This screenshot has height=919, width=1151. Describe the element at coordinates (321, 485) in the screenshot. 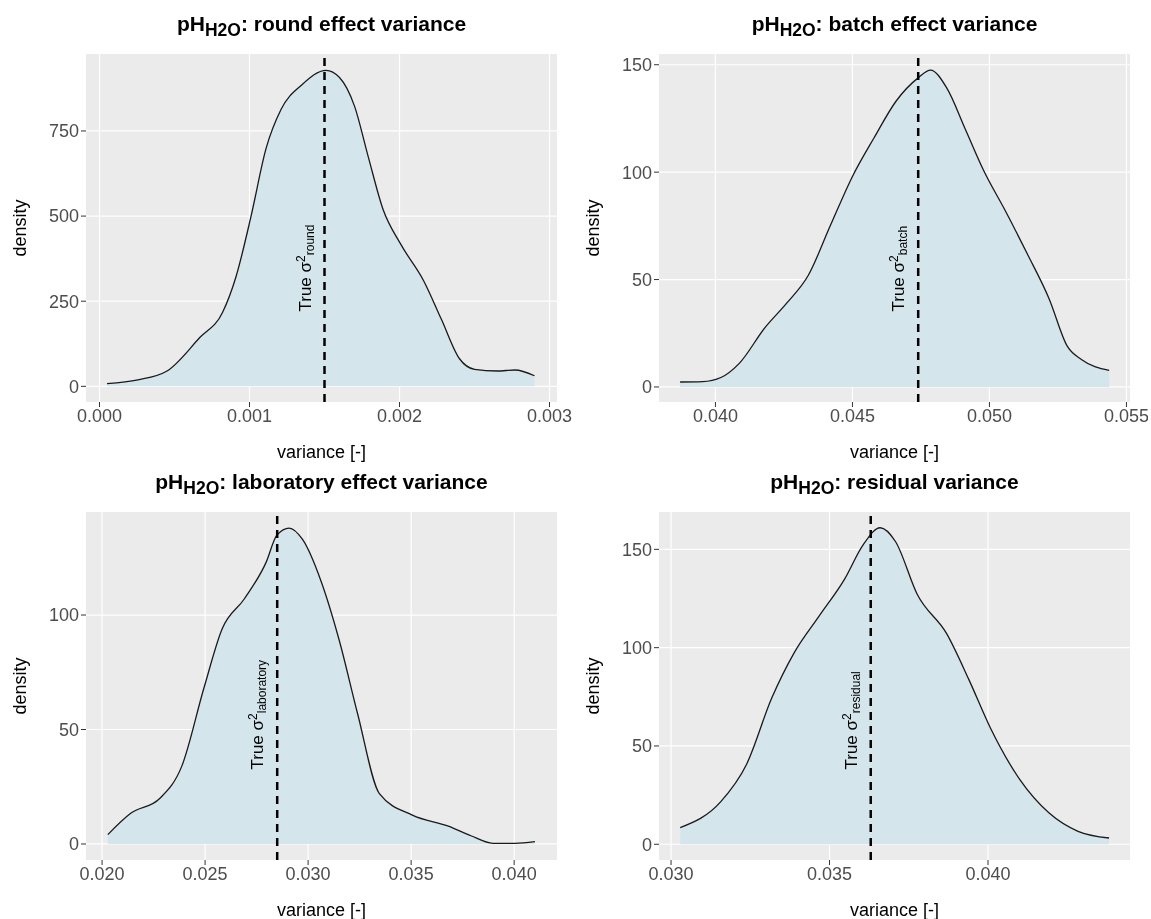

I see `chart-title: pH$_{H2O}$: laboratory effect variance` at that location.